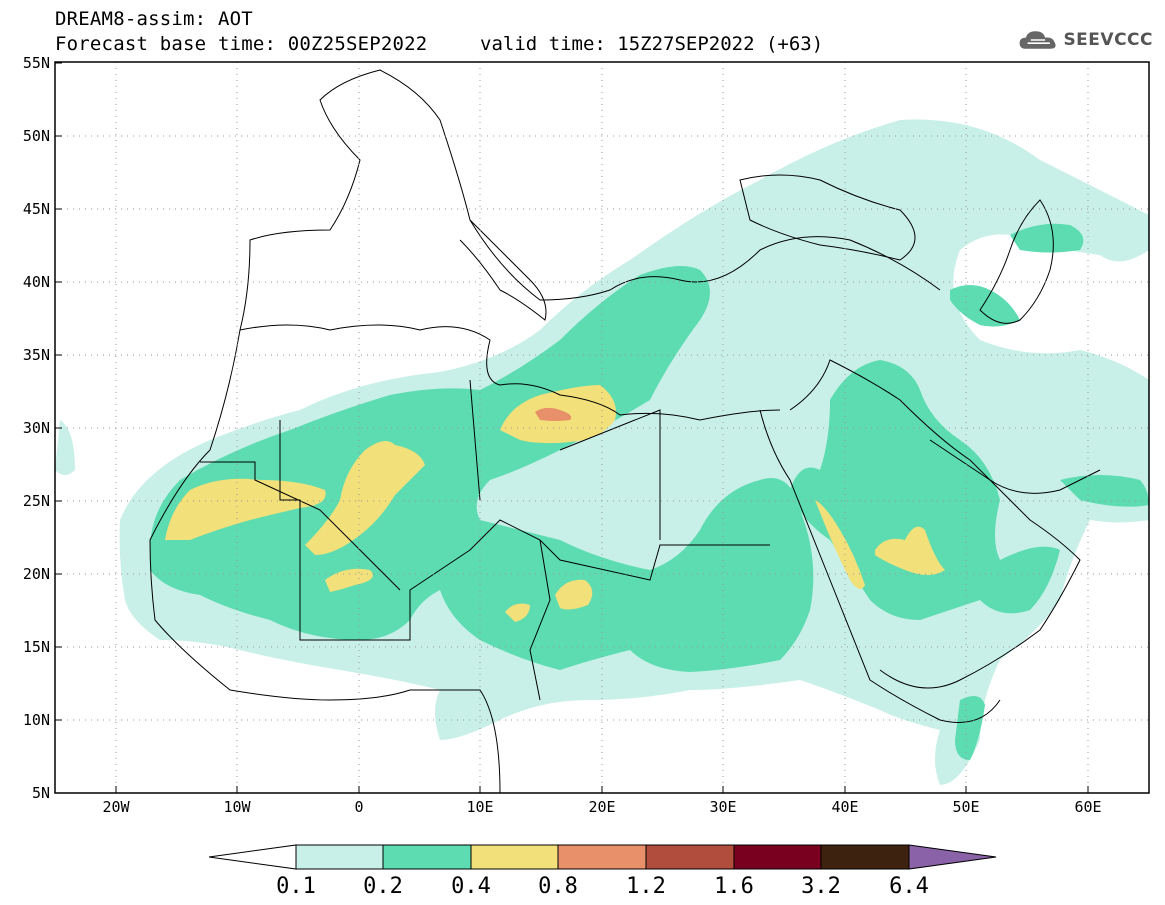  I want to click on lat-label: 50N, so click(36, 136).